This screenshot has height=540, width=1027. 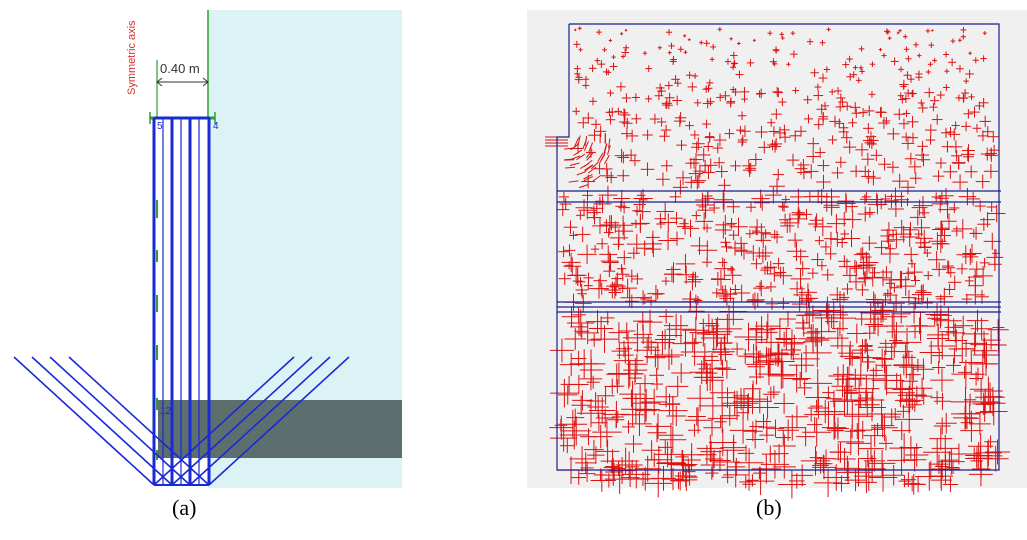 What do you see at coordinates (184, 507) in the screenshot?
I see `caption-a: (a)` at bounding box center [184, 507].